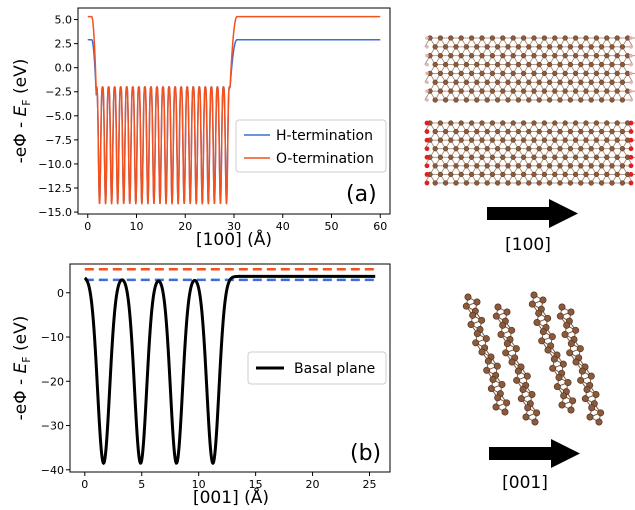 This screenshot has height=510, width=635. Describe the element at coordinates (141, 484) in the screenshot. I see `panel-b-xtick-label: 5` at that location.